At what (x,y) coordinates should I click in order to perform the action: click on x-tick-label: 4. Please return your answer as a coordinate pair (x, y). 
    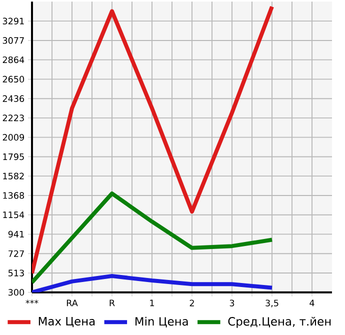
    Looking at the image, I should click on (312, 303).